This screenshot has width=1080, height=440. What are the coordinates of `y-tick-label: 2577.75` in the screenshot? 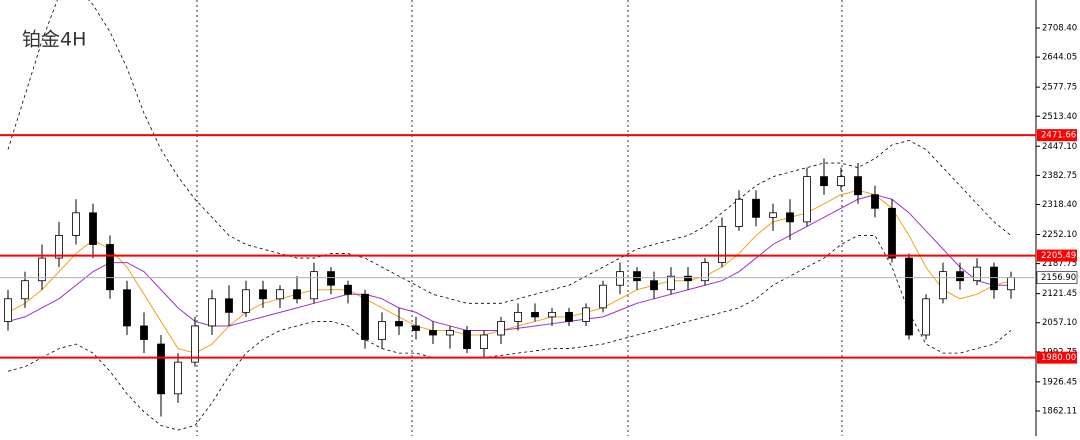 It's located at (1059, 88).